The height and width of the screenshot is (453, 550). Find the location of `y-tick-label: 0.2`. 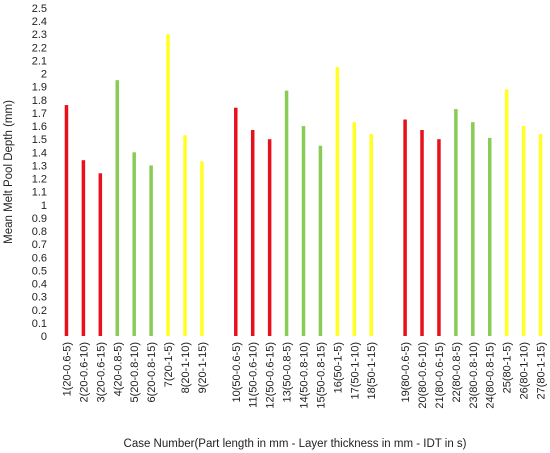

y-tick-label: 0.2 is located at coordinates (39, 311).